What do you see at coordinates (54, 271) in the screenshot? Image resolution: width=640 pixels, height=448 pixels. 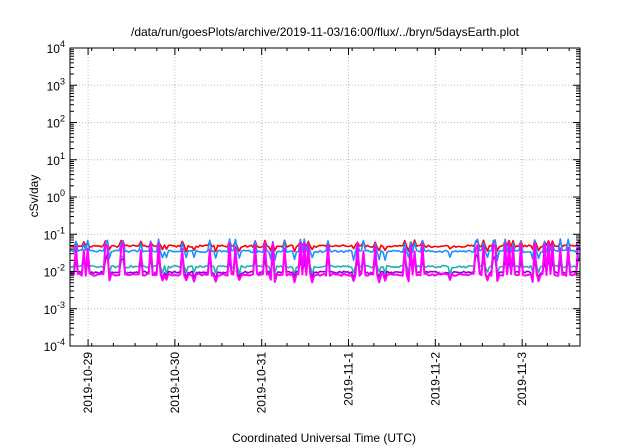 I see `y-tick-label: 10⁻²` at bounding box center [54, 271].